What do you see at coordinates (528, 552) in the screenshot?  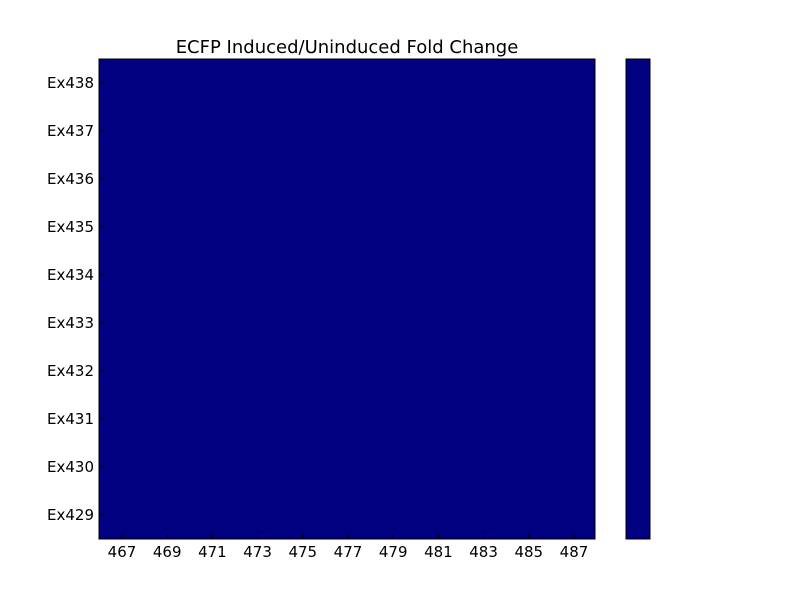 I see `x-tick-label: 485` at bounding box center [528, 552].